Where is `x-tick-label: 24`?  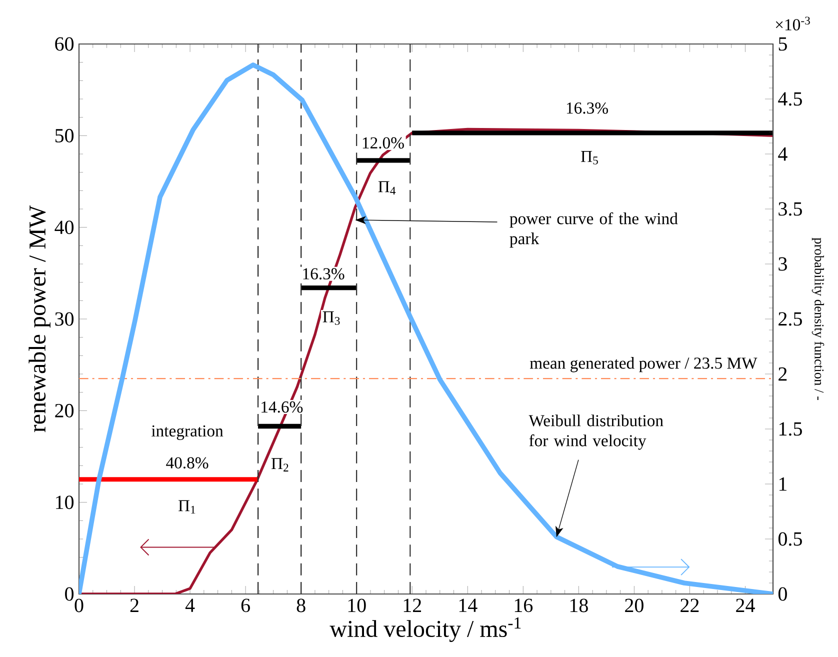 x-tick-label: 24 is located at coordinates (745, 605).